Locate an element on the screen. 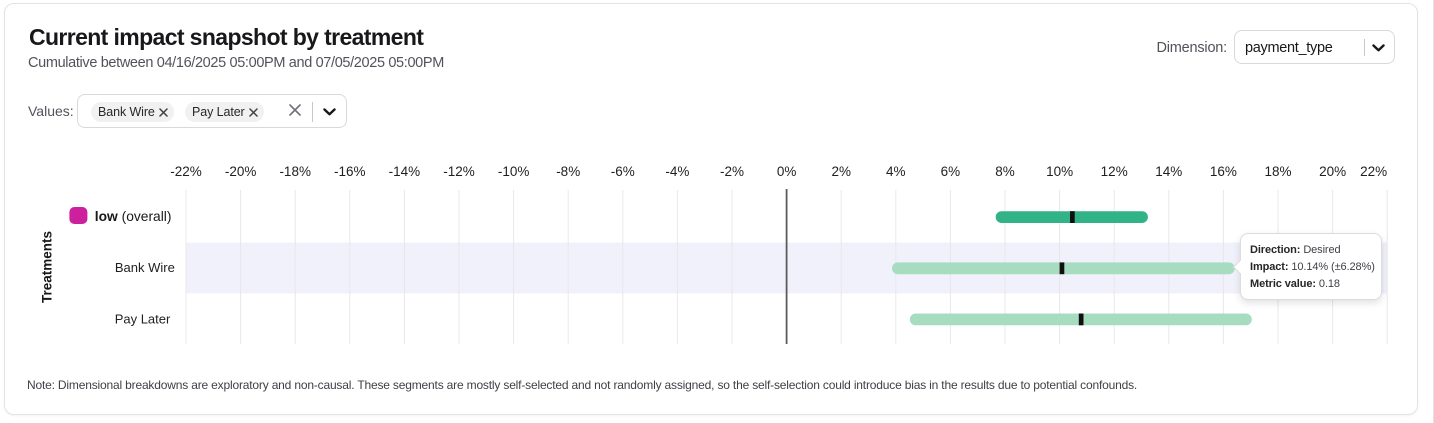 The width and height of the screenshot is (1434, 423). svg-text: Treatments is located at coordinates (46, 267).